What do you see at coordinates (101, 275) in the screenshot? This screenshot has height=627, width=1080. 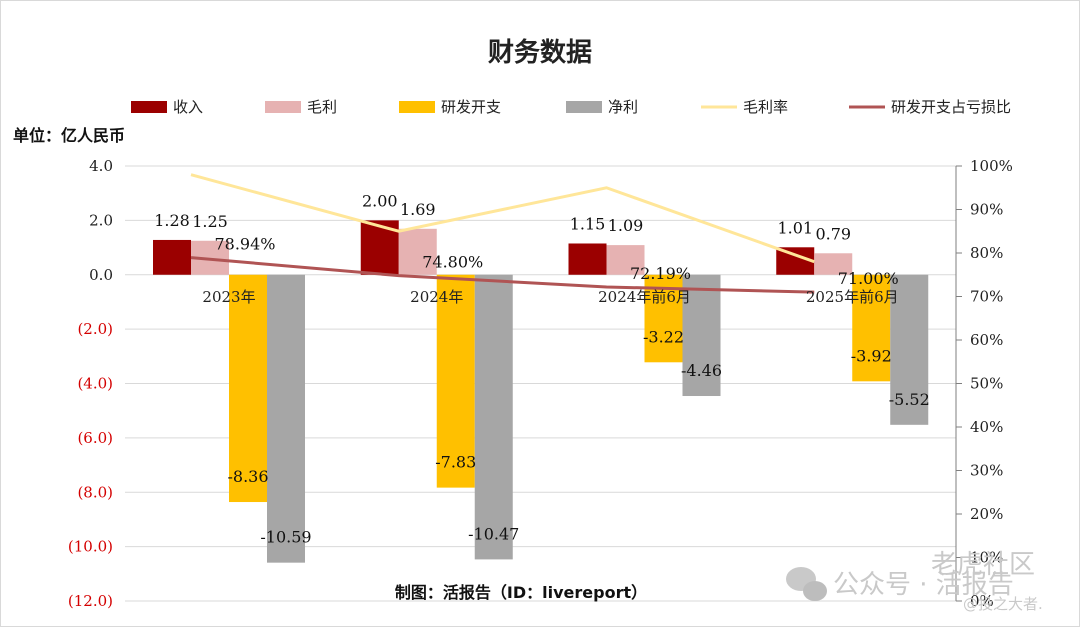 I see `left-tick-label: 0.0` at bounding box center [101, 275].